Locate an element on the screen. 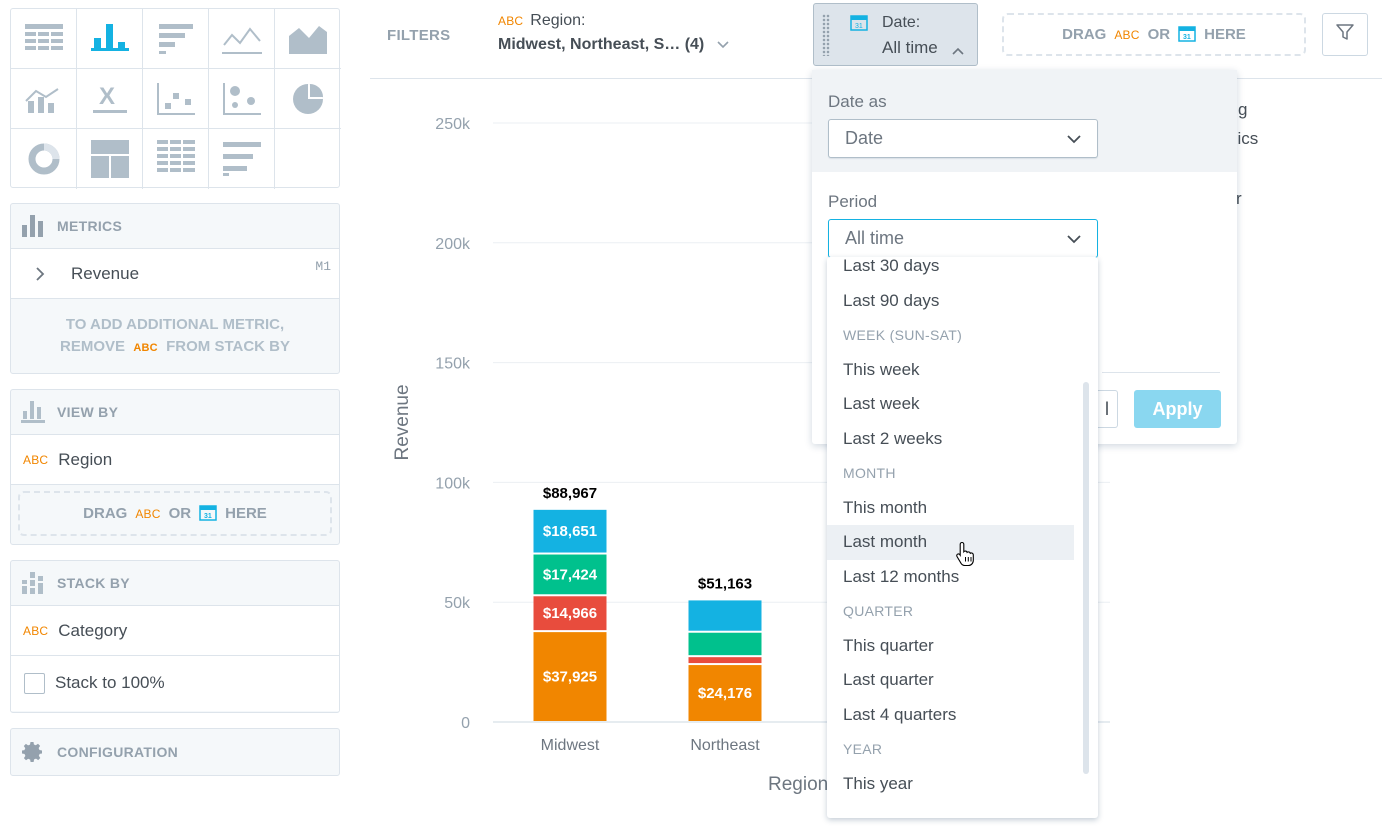  metric-item-revenue: Revenue M1 is located at coordinates (175, 273).